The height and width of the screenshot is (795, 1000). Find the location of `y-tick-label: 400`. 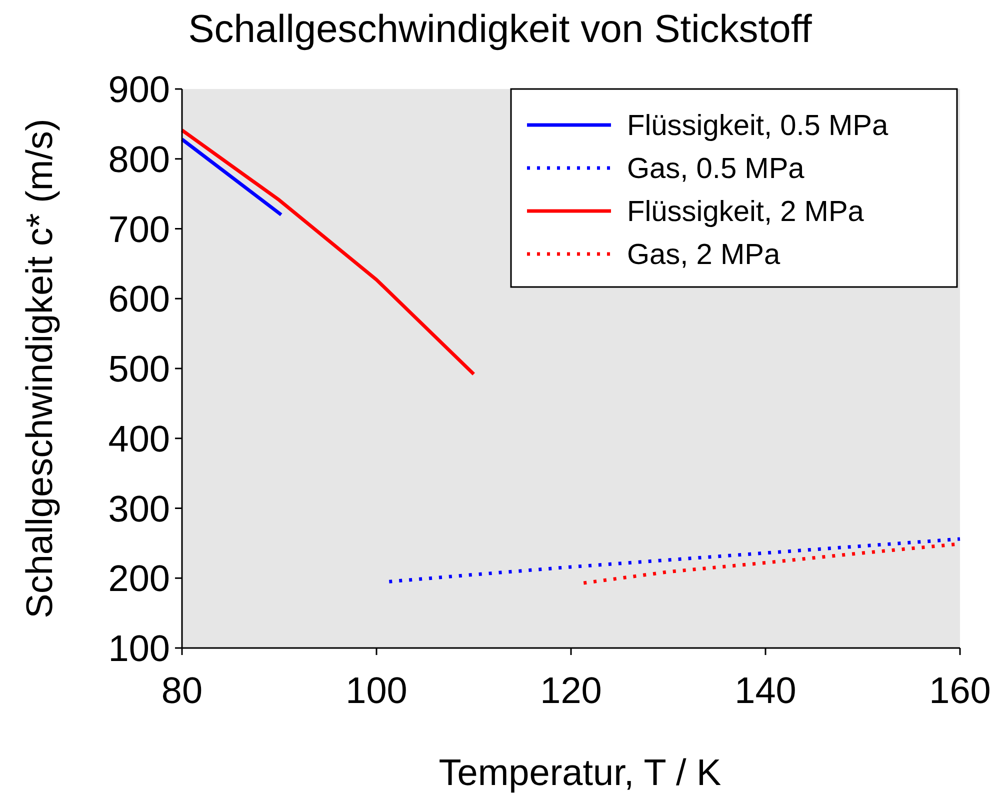

y-tick-label: 400 is located at coordinates (139, 439).